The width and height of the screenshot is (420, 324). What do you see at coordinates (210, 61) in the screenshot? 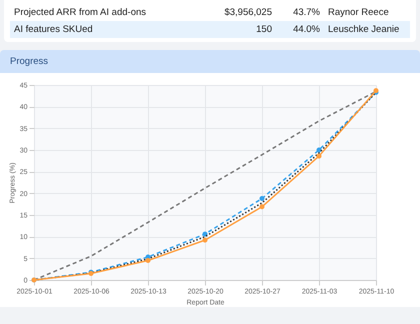
I see `chart-title: Progress` at bounding box center [210, 61].